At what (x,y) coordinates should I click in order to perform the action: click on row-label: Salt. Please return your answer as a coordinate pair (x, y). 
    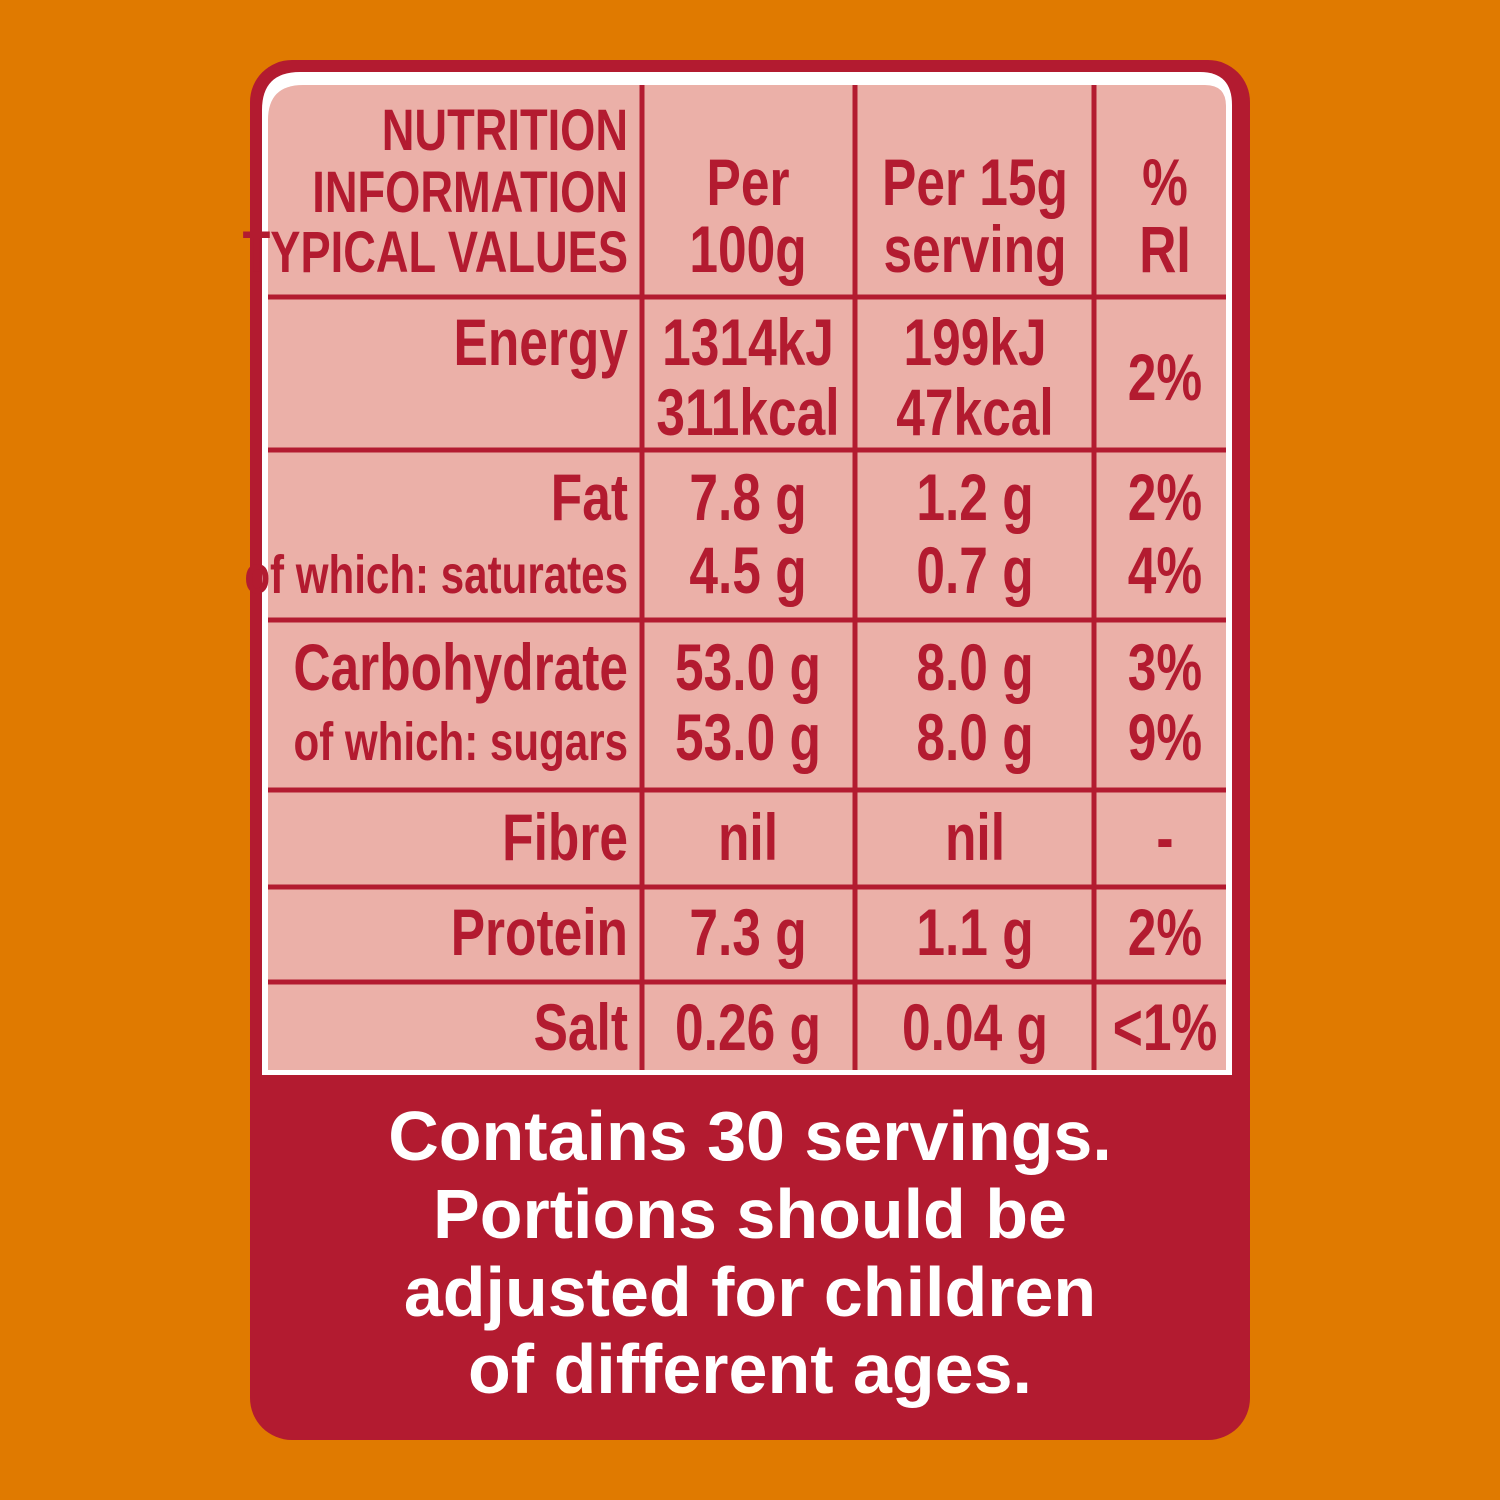
    Looking at the image, I should click on (581, 1027).